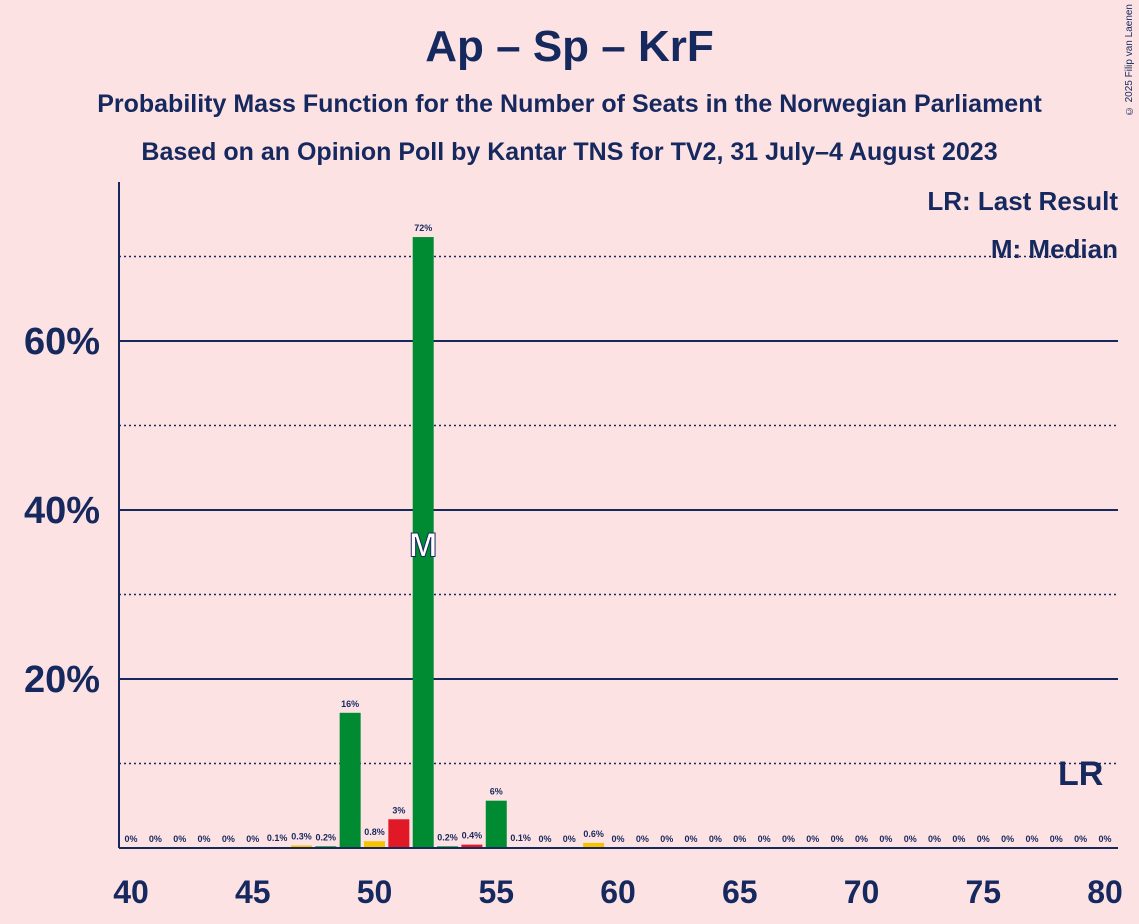  I want to click on x-tick-label: 65, so click(740, 892).